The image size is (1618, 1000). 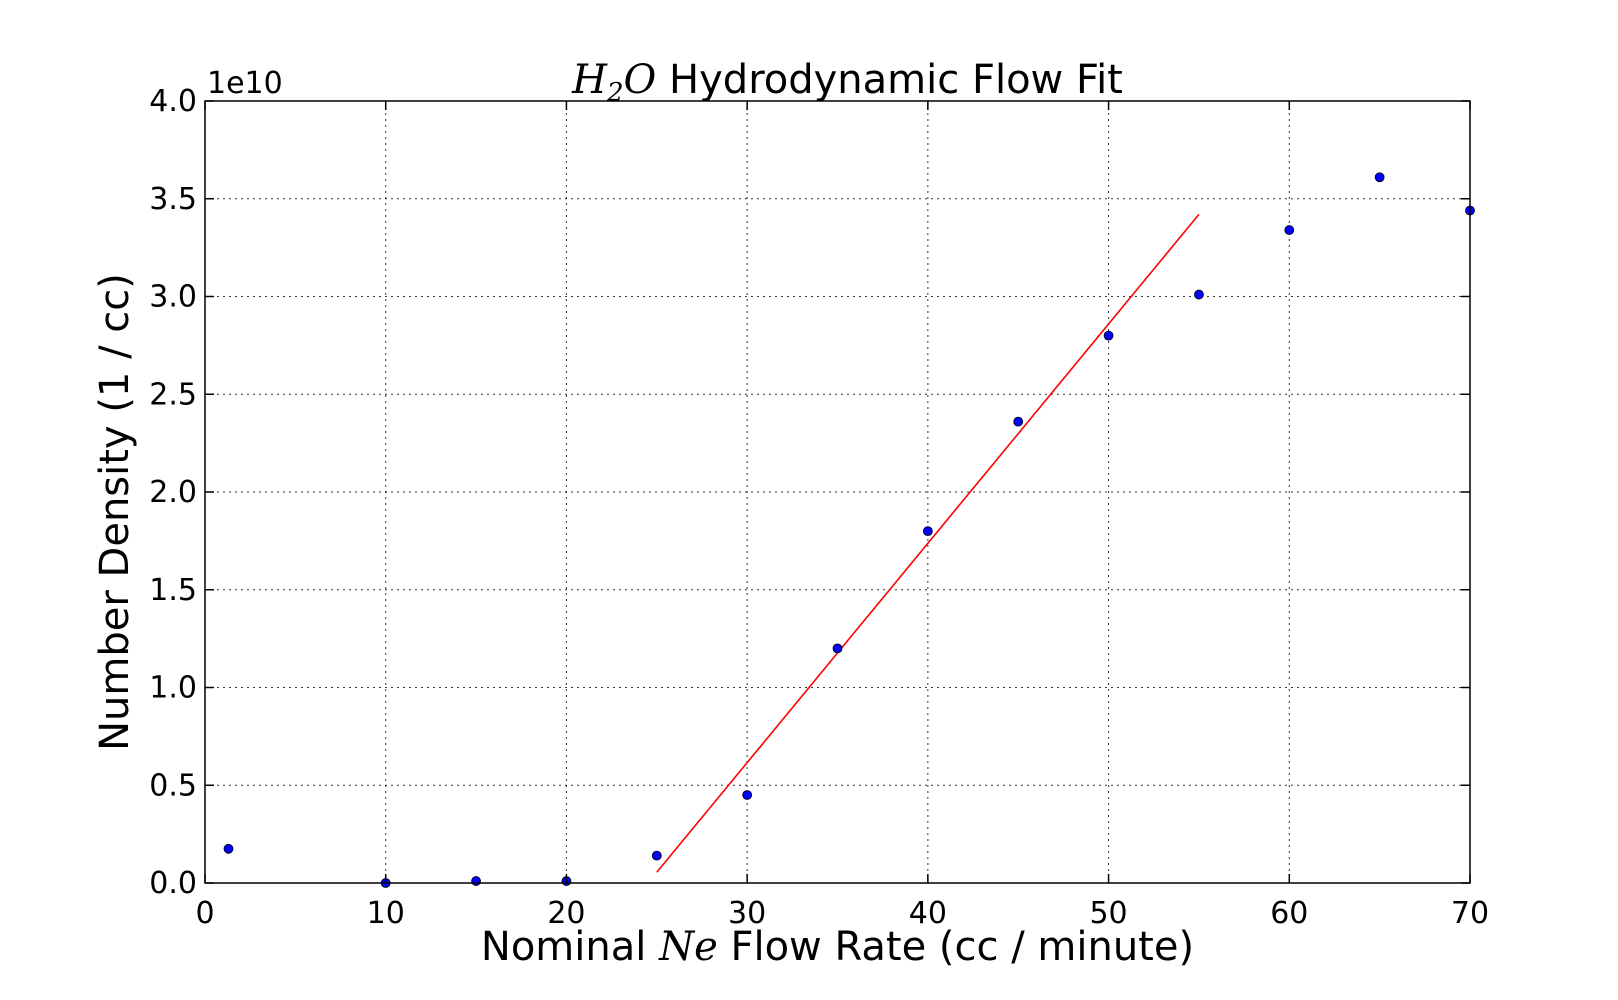 What do you see at coordinates (173, 688) in the screenshot?
I see `y-tick-label: 1.0` at bounding box center [173, 688].